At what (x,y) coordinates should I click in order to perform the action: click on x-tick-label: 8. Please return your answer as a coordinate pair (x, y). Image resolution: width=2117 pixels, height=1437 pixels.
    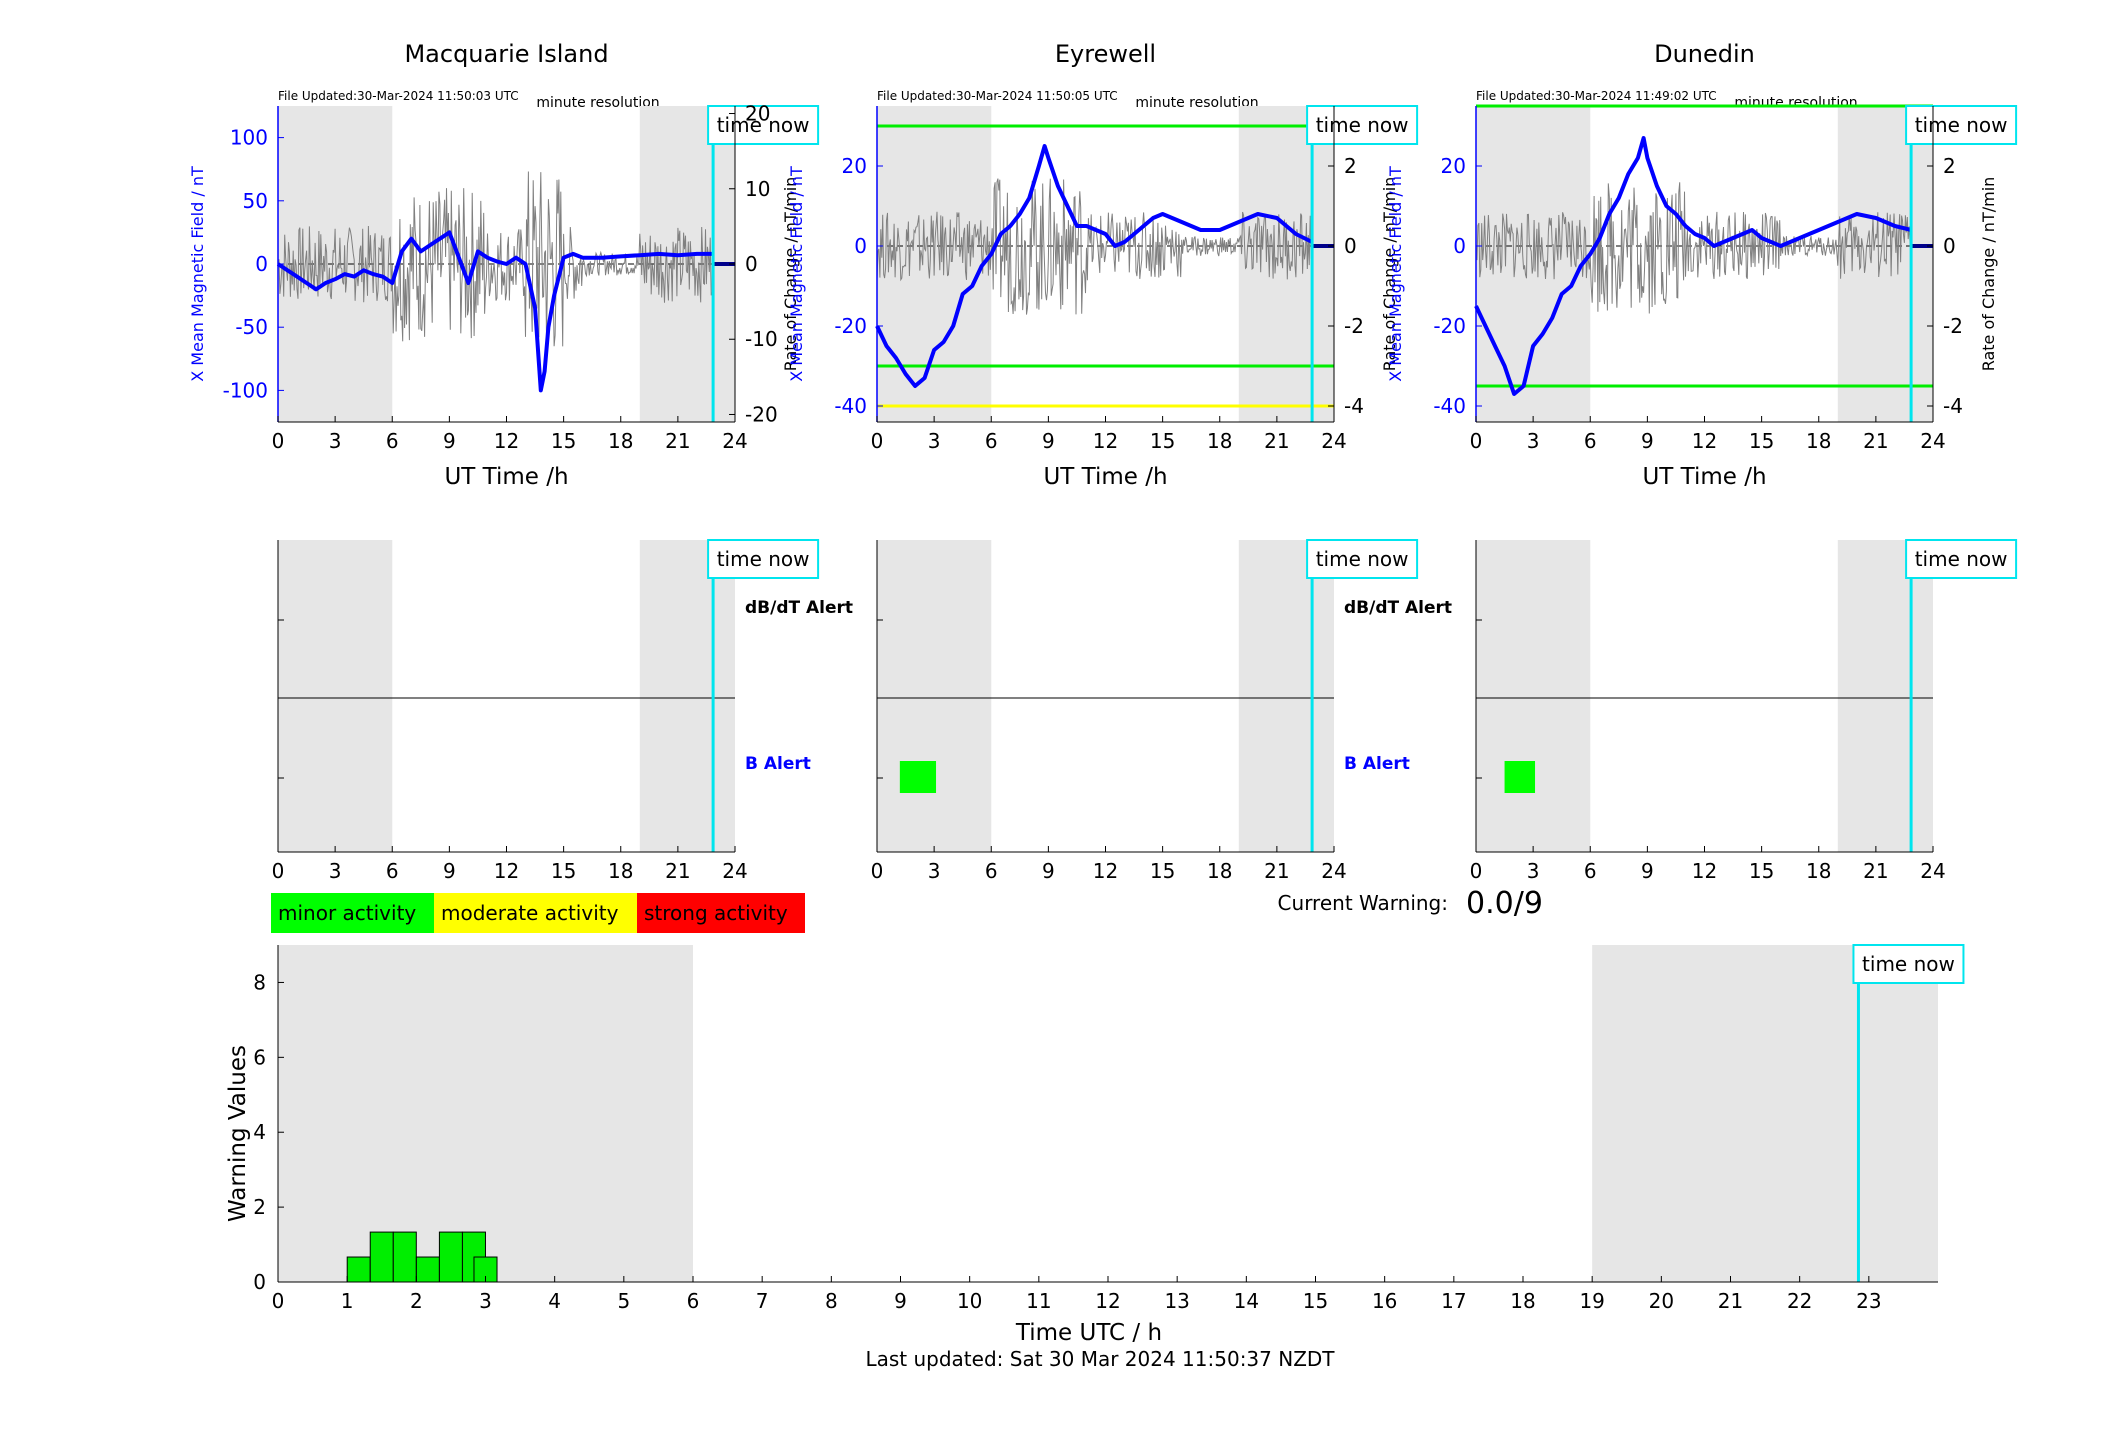
    Looking at the image, I should click on (831, 1301).